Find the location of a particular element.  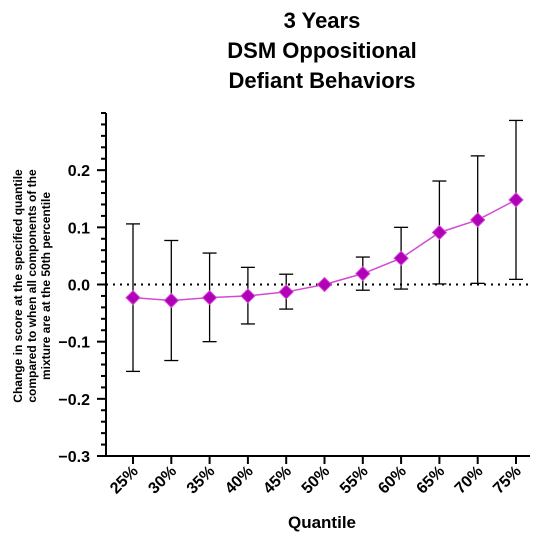

y-tick-label: −0.2 is located at coordinates (74, 400).